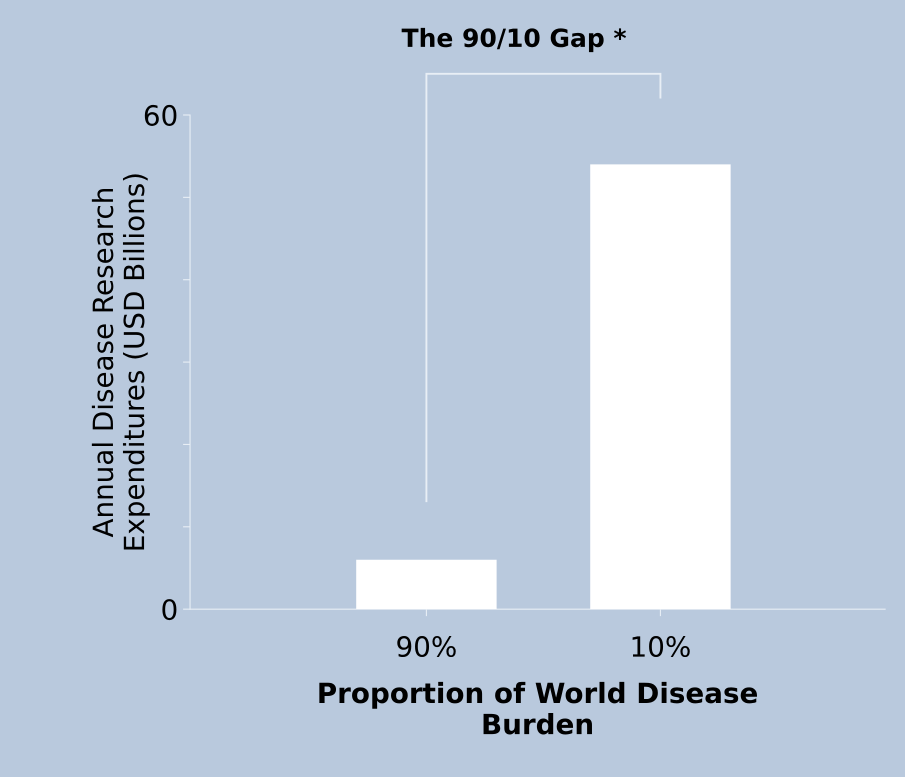 This screenshot has width=905, height=777. I want to click on y-tick-label: 60, so click(160, 115).